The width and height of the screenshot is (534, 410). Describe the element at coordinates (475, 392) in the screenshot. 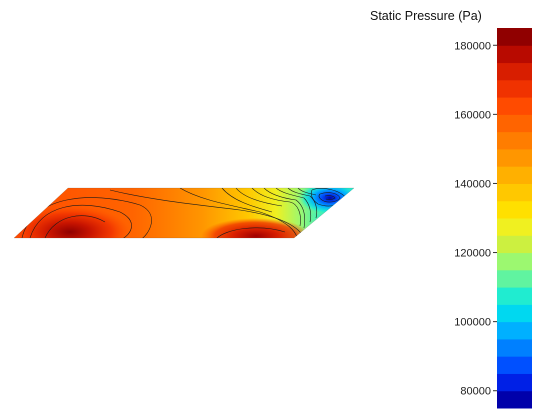

I see `colorbar-tick-label: 80000` at that location.